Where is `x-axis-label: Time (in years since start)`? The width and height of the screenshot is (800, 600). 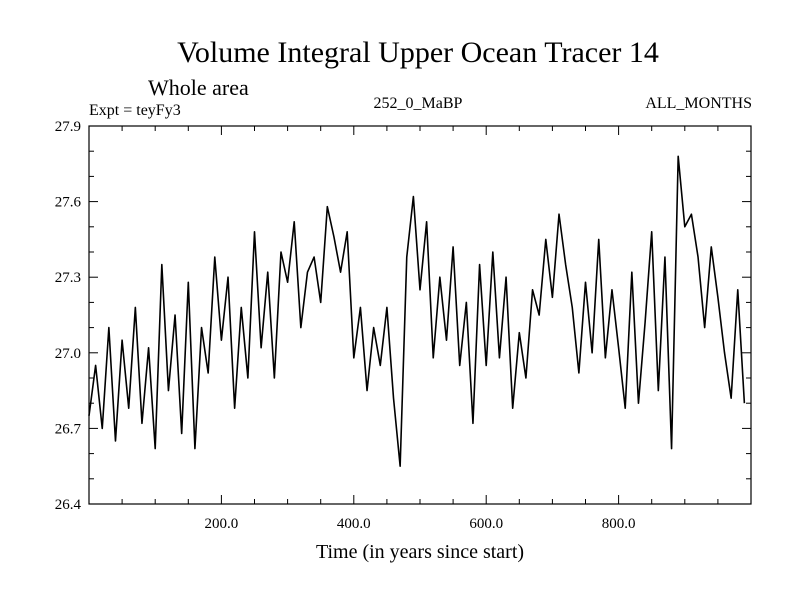
x-axis-label: Time (in years since start) is located at coordinates (420, 552).